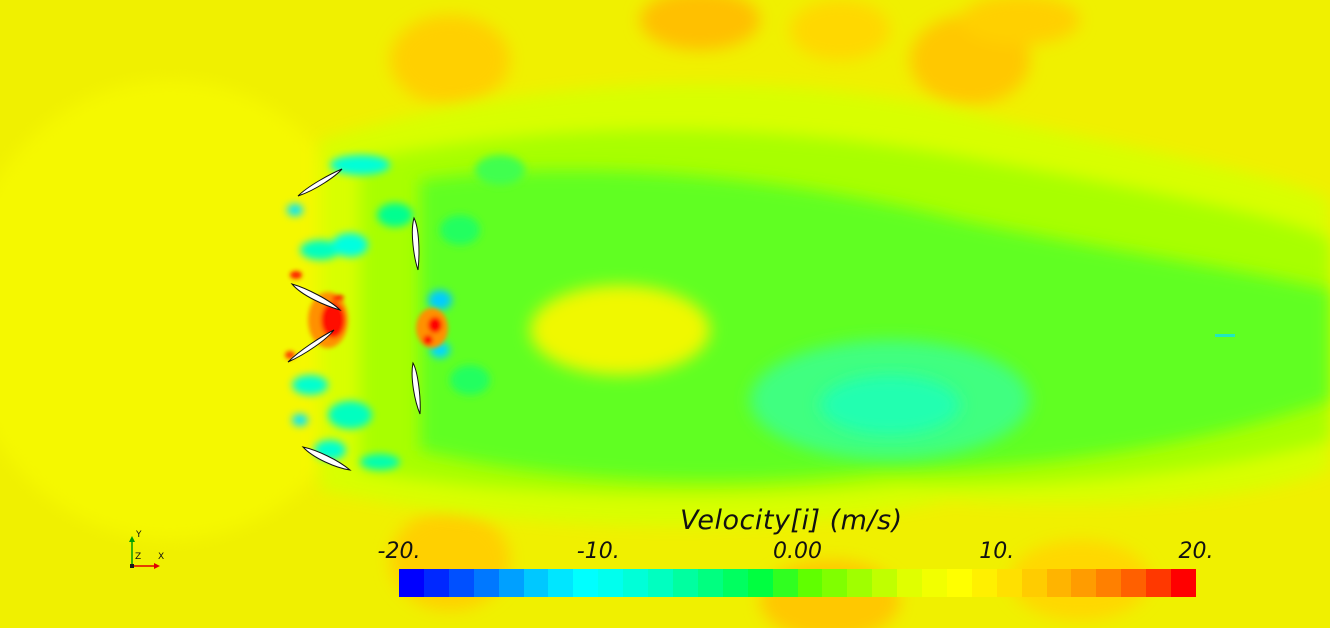 This screenshot has height=628, width=1330. I want to click on colorbar, so click(797, 583).